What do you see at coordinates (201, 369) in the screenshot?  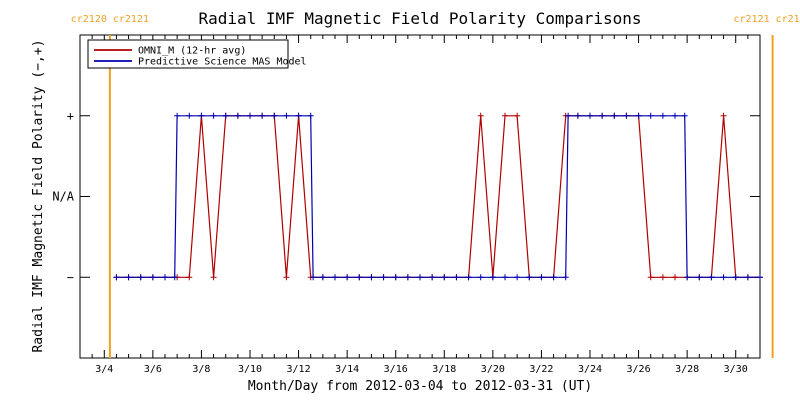 I see `x-tick-label: 3/8` at bounding box center [201, 369].